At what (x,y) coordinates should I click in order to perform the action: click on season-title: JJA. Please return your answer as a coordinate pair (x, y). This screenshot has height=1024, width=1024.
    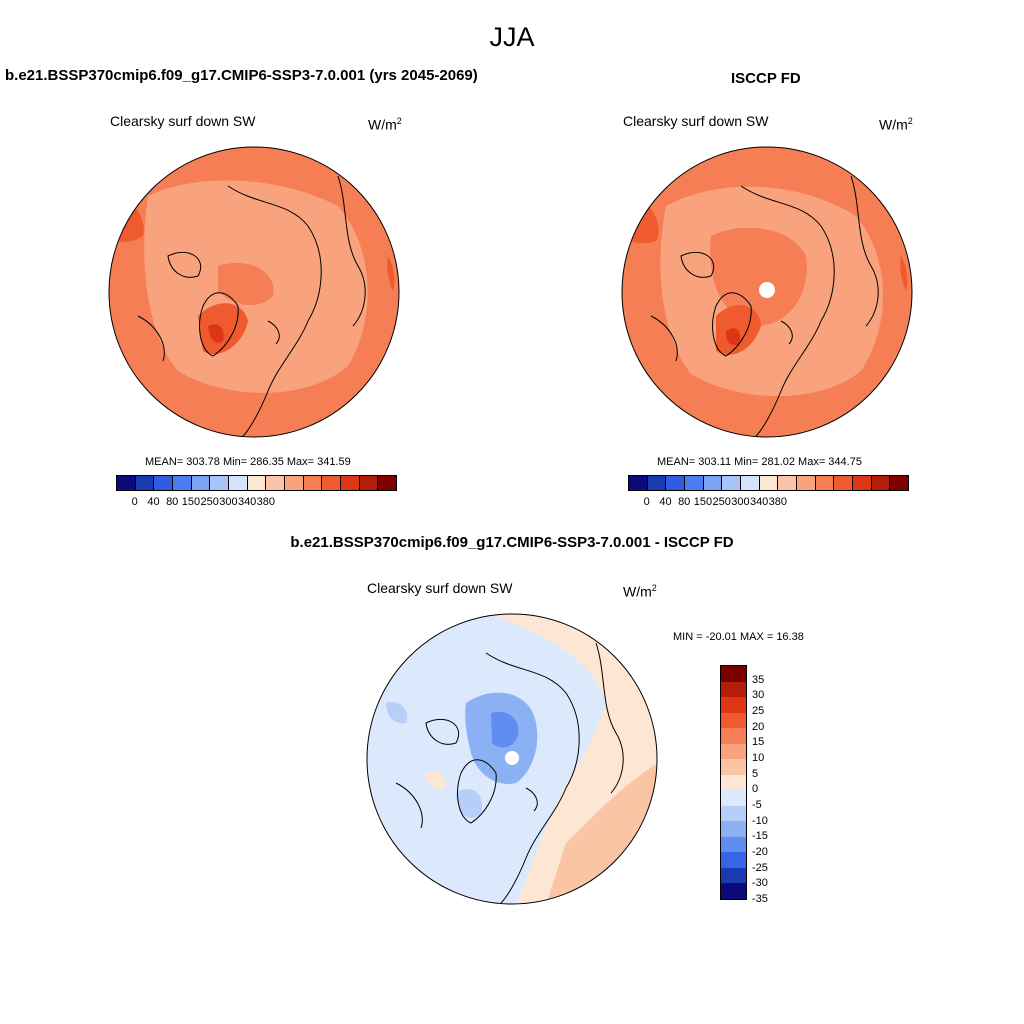
    Looking at the image, I should click on (512, 37).